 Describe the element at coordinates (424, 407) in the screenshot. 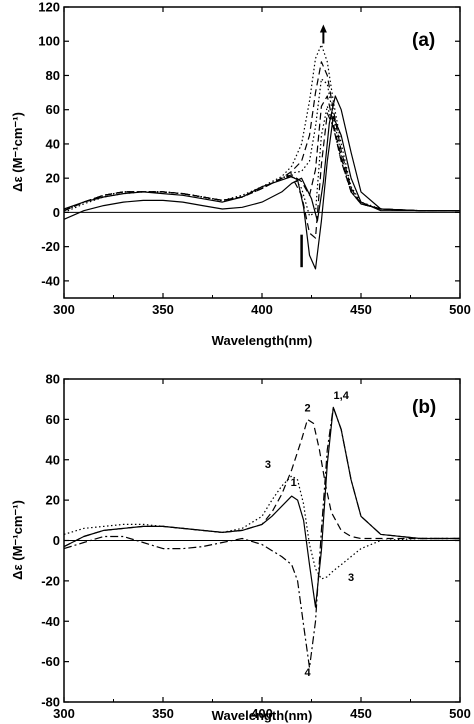

I see `panel-label: (b)` at that location.